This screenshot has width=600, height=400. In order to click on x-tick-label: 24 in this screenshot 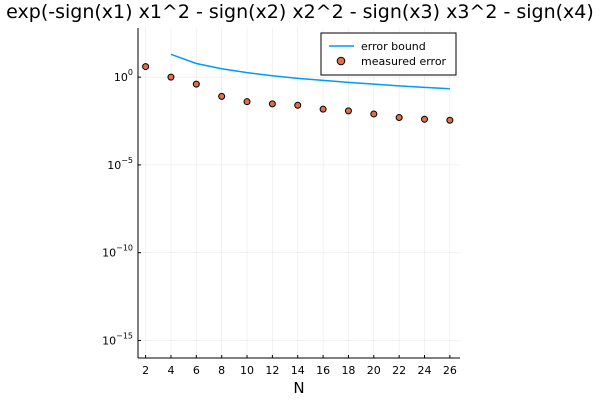, I will do `click(425, 370)`.